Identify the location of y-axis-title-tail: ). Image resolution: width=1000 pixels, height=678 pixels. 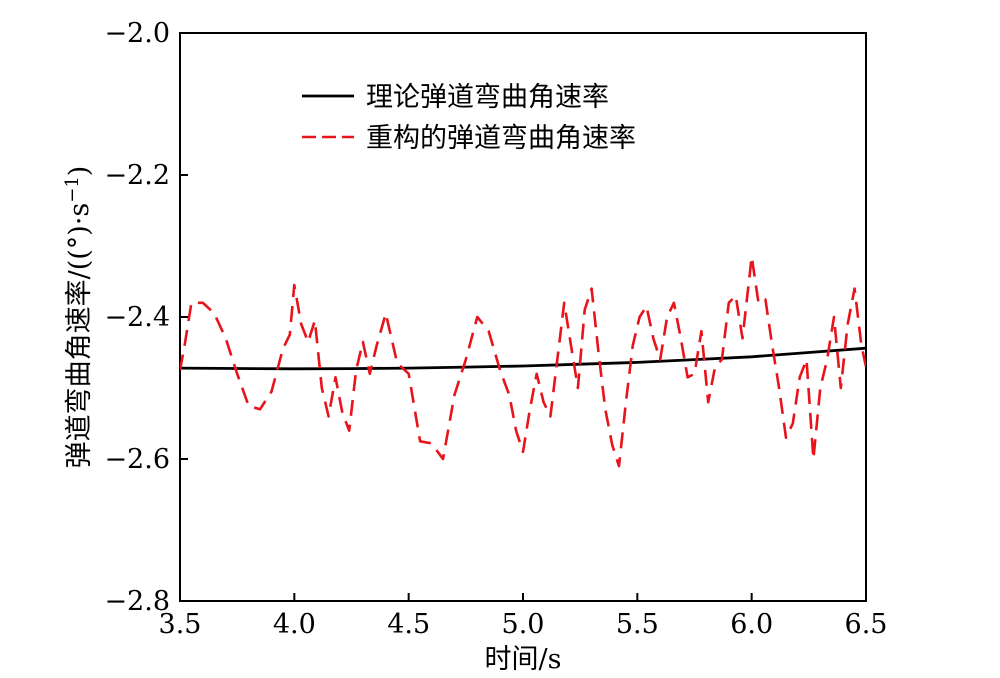
(79, 171).